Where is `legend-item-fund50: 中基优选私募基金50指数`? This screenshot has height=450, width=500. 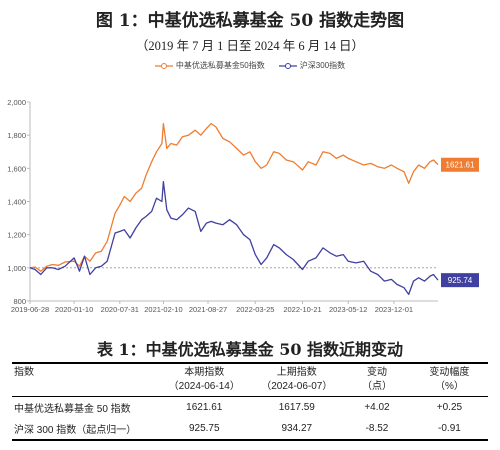
legend-item-fund50: 中基优选私募基金50指数 is located at coordinates (209, 65).